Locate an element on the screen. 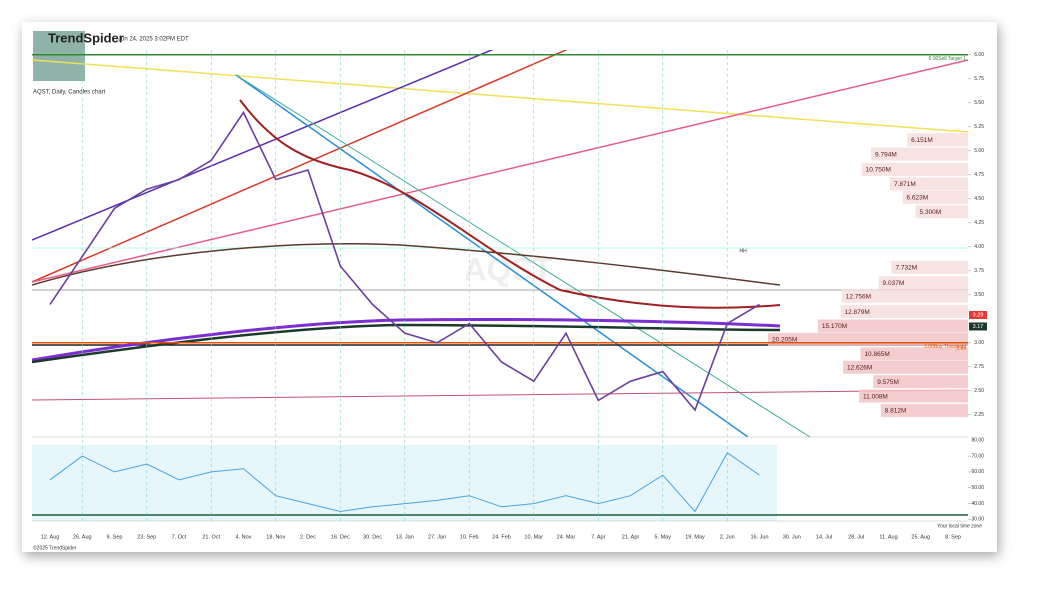 This screenshot has width=1052, height=614. volume-profile-label: 12.756M is located at coordinates (858, 296).